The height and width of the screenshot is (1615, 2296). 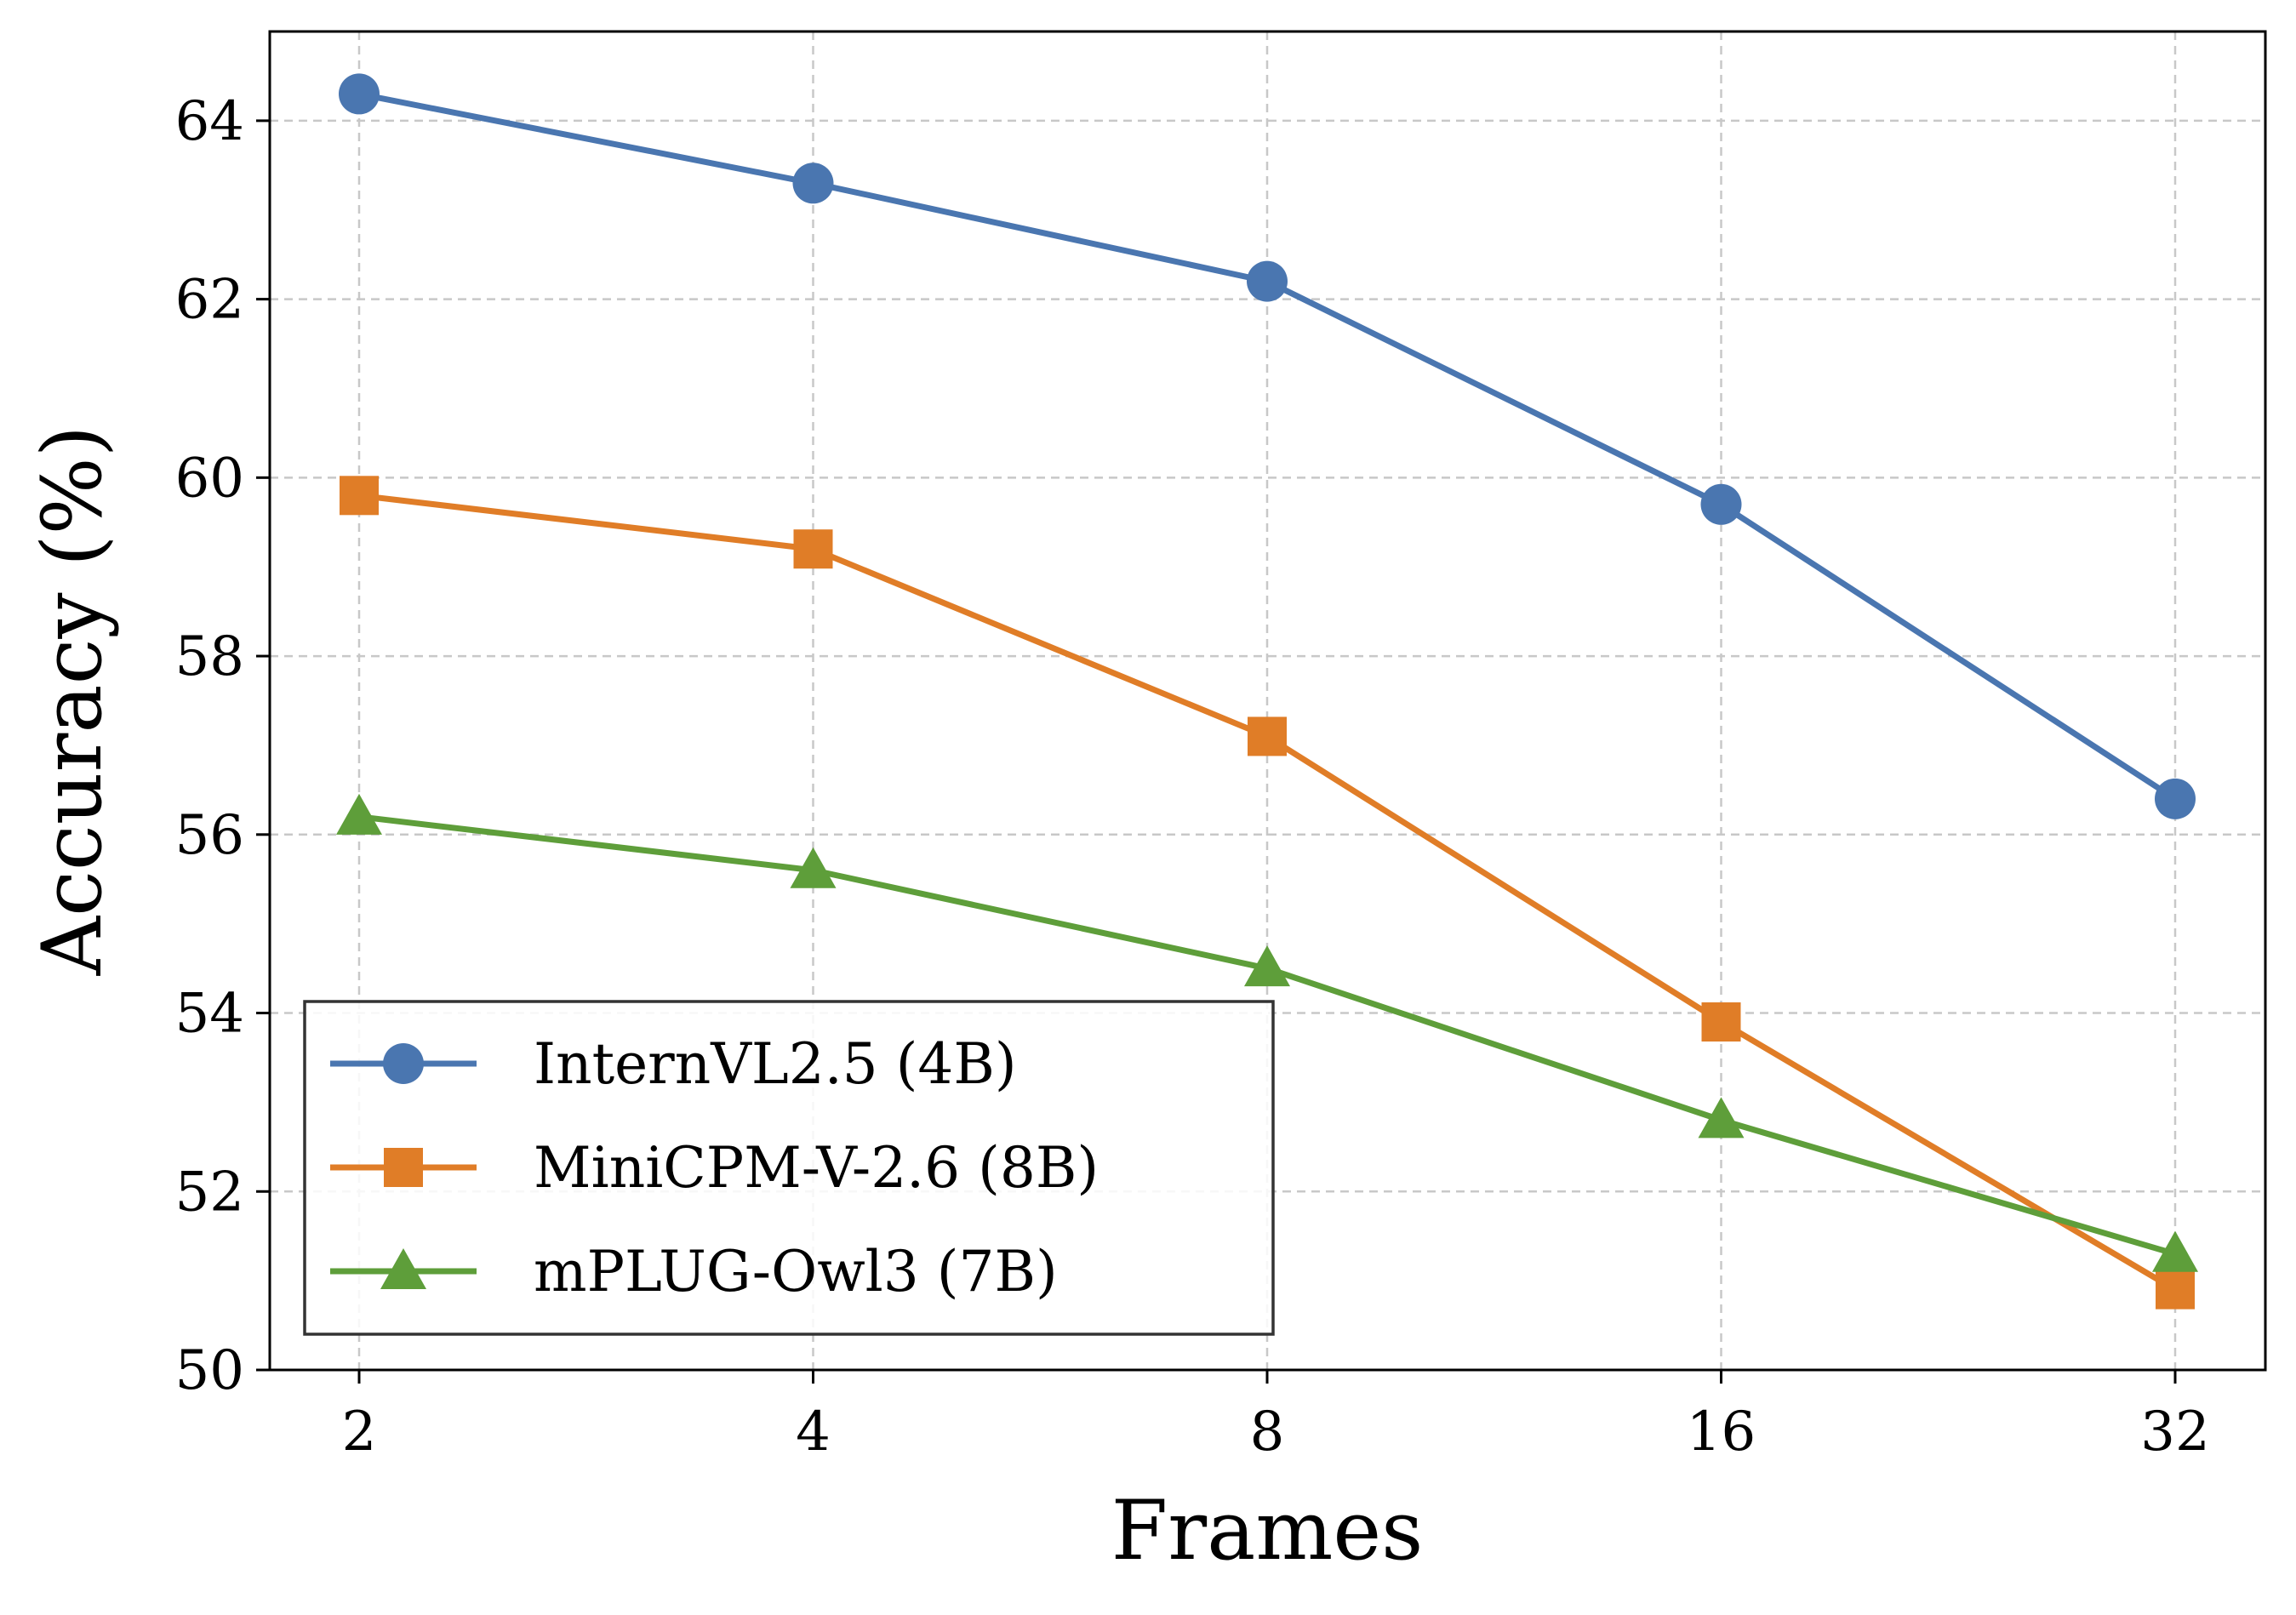 What do you see at coordinates (796, 1271) in the screenshot?
I see `legend-label: mPLUG-Owl3 (7B)` at bounding box center [796, 1271].